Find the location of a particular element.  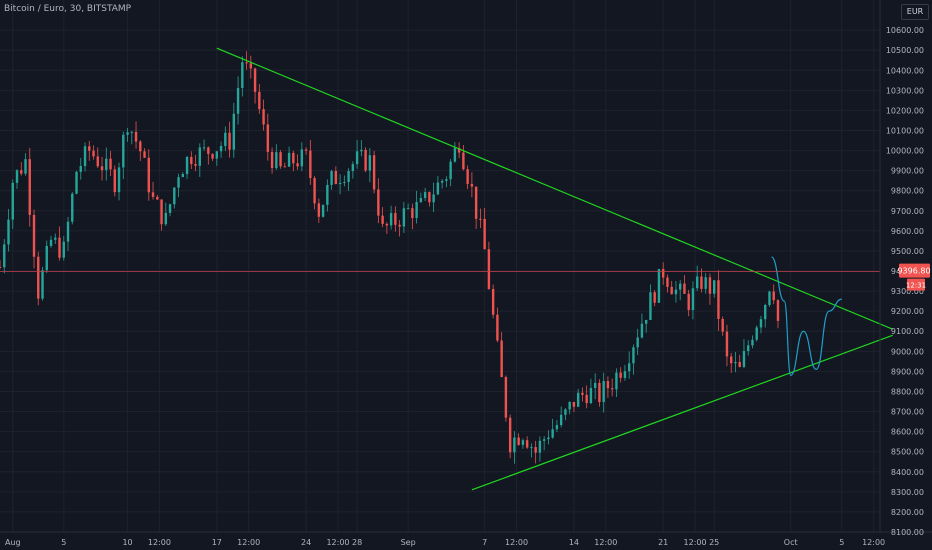

time-tick-label: 28 is located at coordinates (357, 542).